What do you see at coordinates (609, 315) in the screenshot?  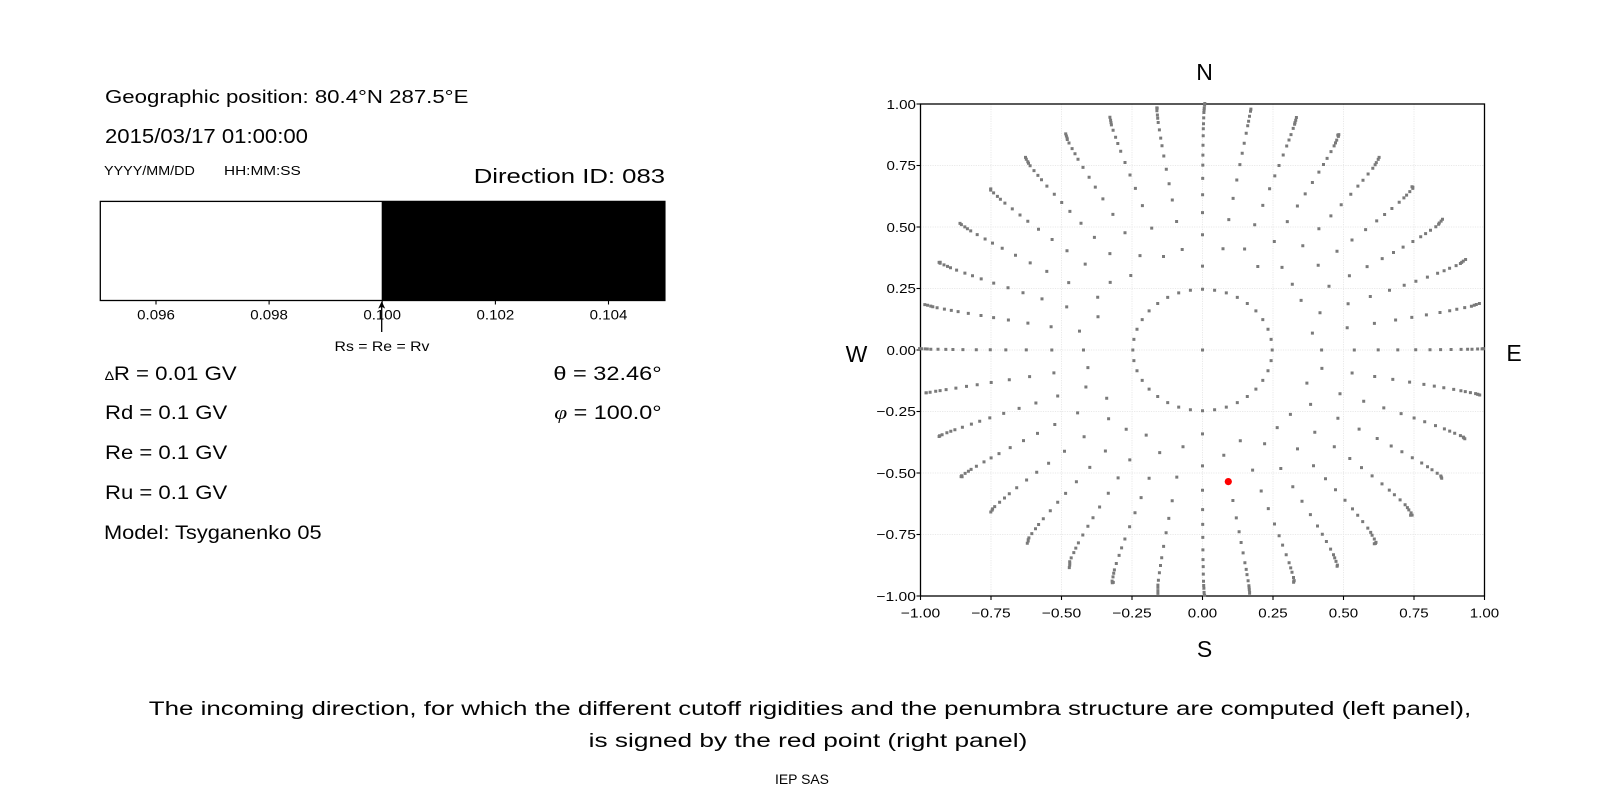 I see `svg-text: 0.104` at bounding box center [609, 315].